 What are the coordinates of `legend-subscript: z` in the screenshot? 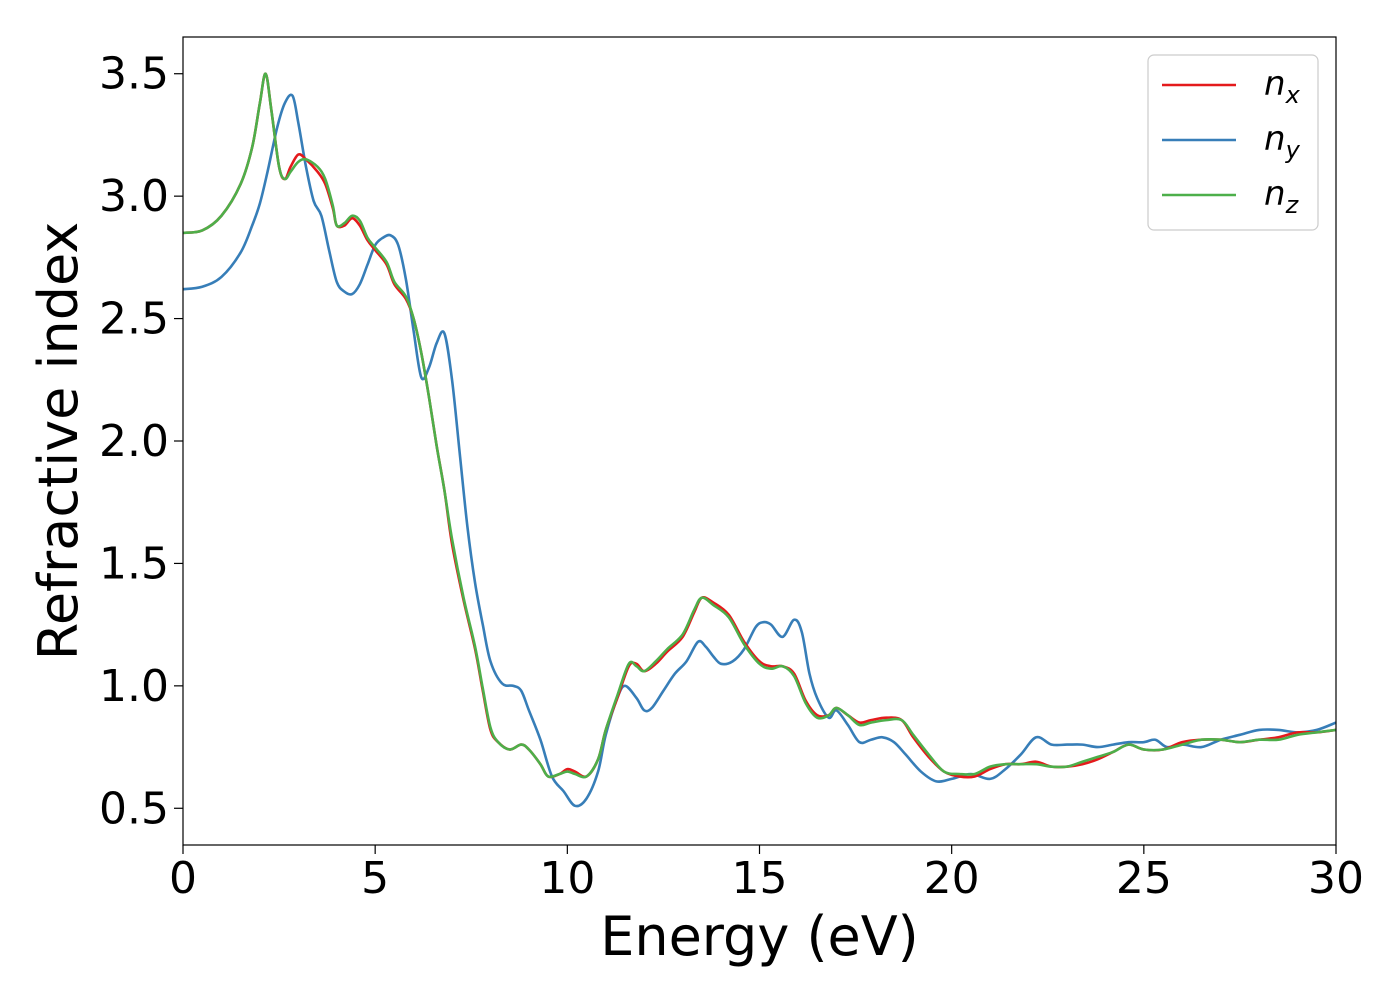 It's located at (1292, 205).